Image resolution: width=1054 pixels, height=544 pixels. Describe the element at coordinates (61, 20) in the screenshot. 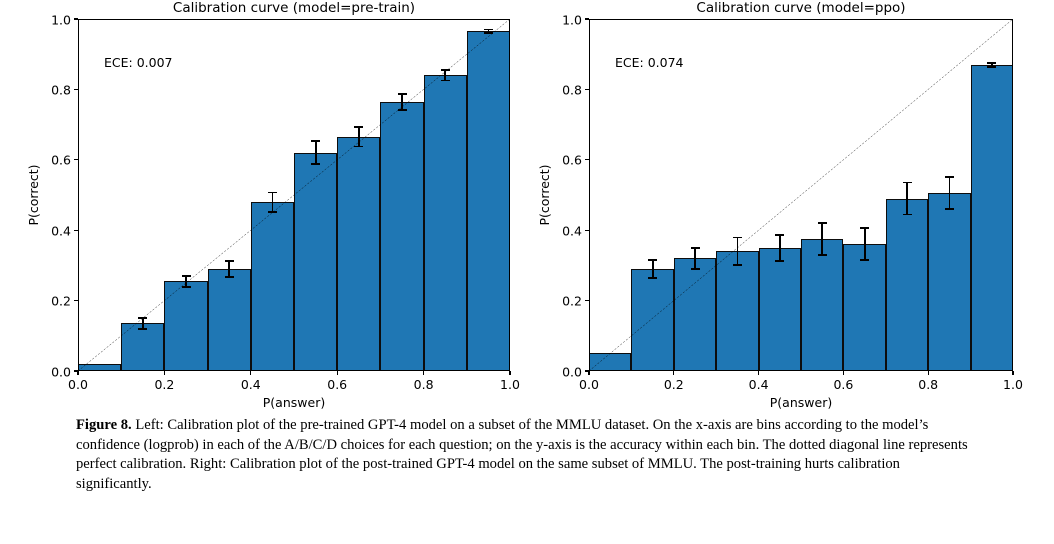

I see `y-tick-label: 1.0` at that location.